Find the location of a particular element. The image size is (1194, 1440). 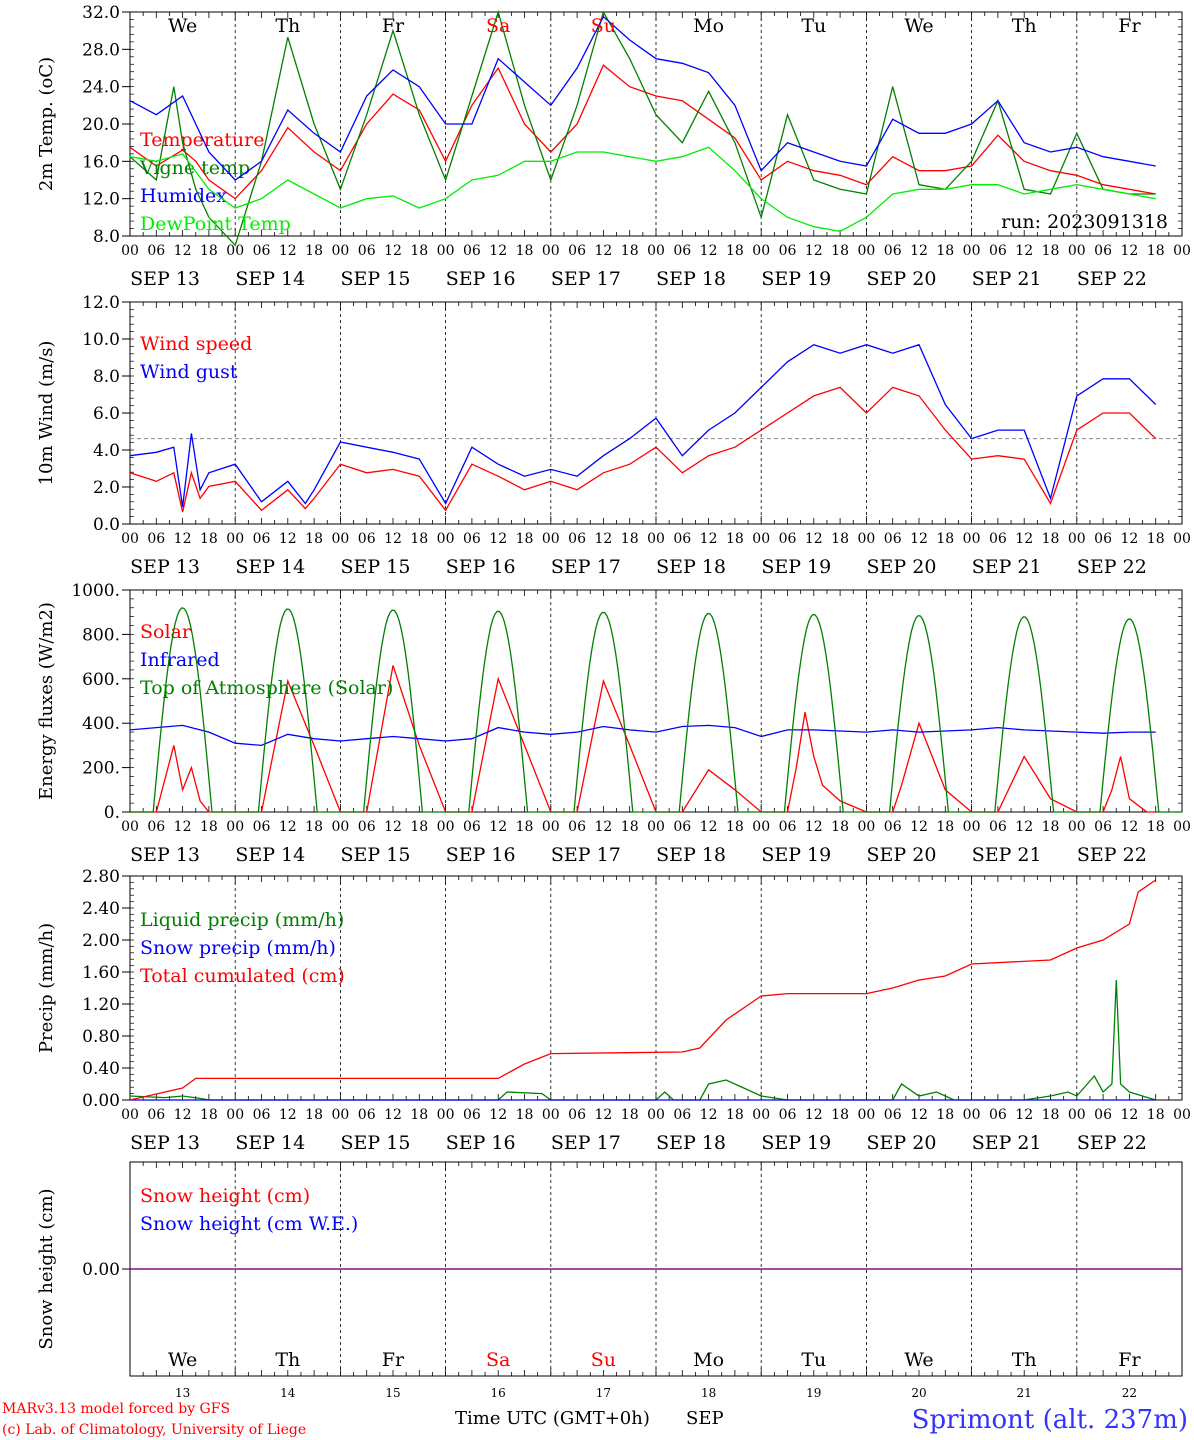

series-line-dewpoint-temp is located at coordinates (642, 189).